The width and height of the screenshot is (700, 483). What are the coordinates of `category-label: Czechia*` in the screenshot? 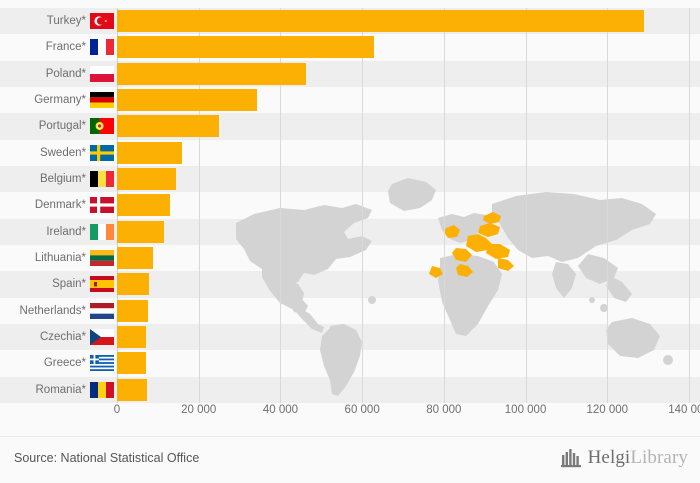 It's located at (62, 337).